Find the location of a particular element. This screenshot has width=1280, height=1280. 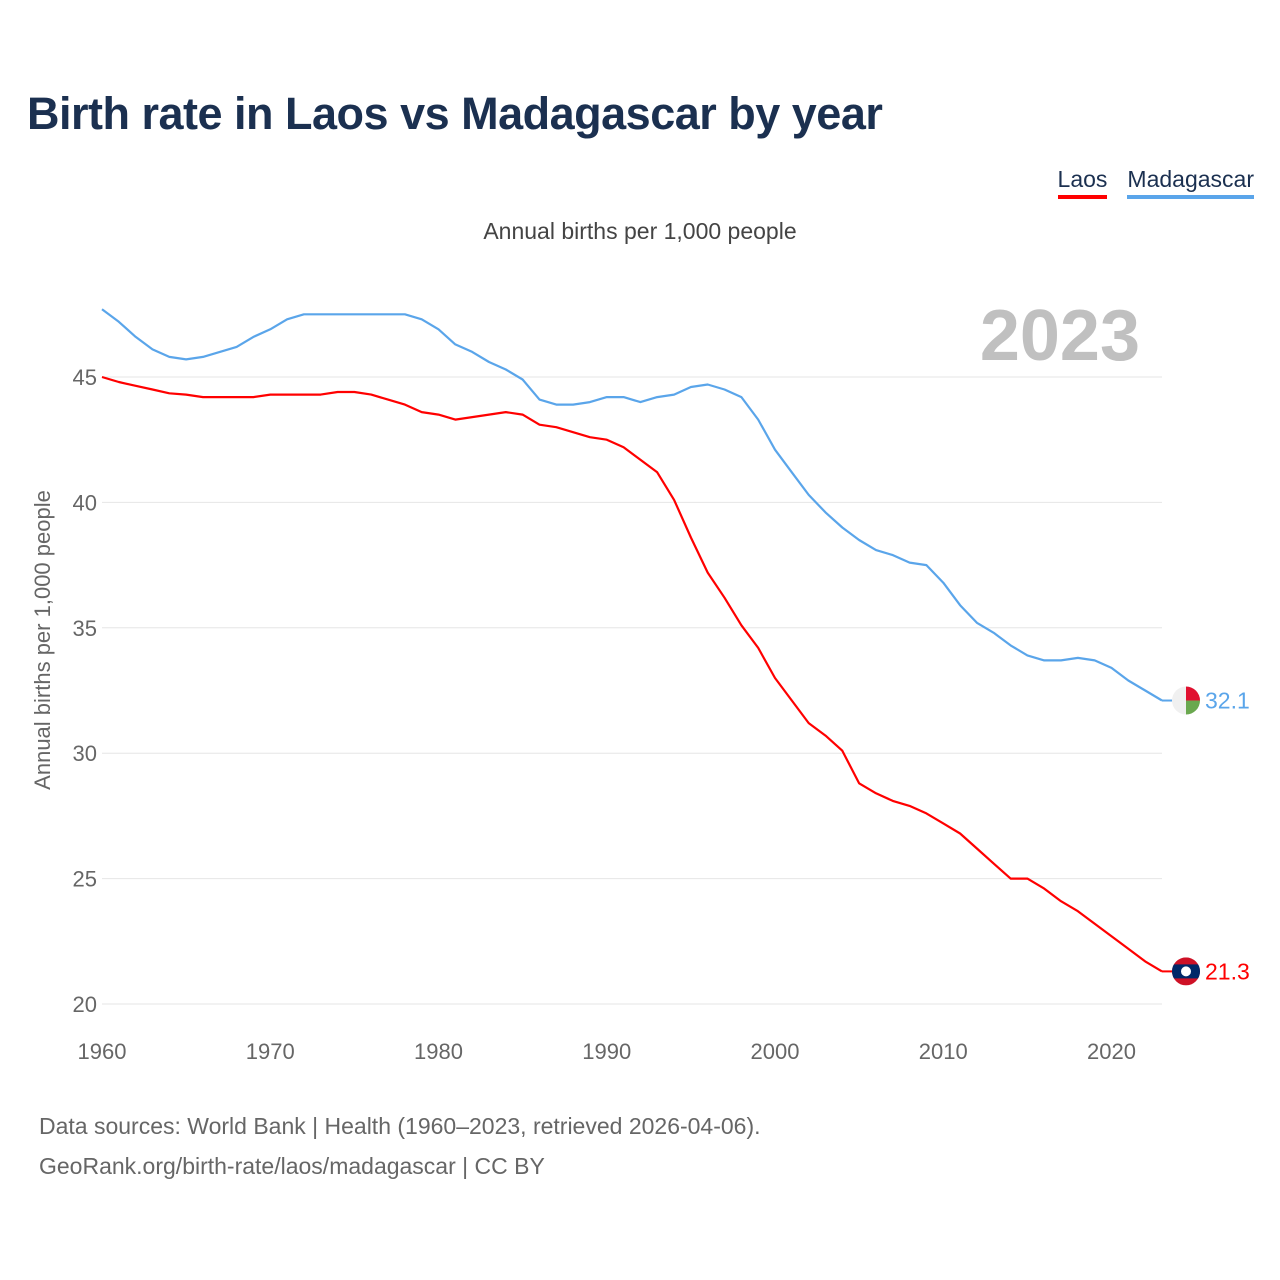

chart-subtitle: Annual births per 1,000 people is located at coordinates (640, 231).